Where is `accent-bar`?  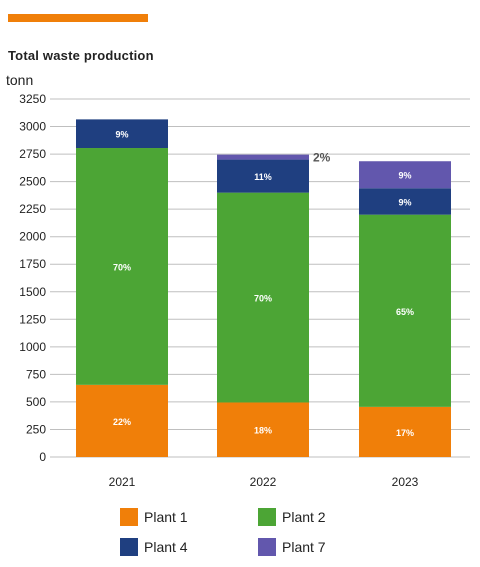 accent-bar is located at coordinates (78, 18).